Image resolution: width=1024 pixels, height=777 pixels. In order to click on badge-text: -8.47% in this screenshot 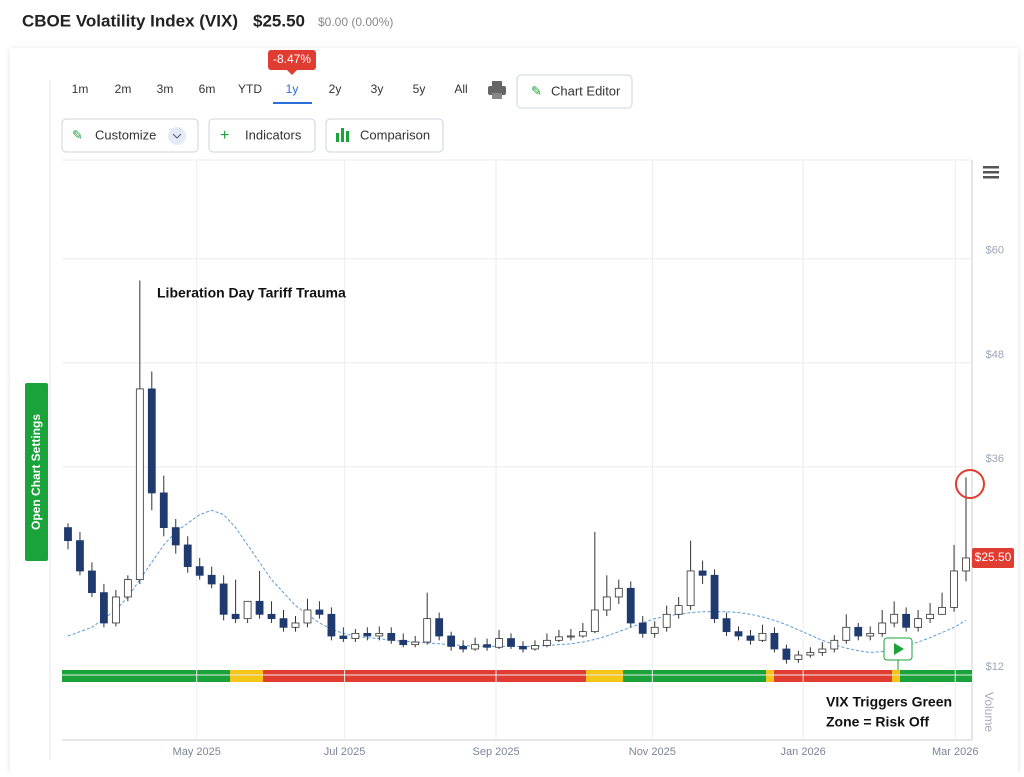, I will do `click(292, 59)`.